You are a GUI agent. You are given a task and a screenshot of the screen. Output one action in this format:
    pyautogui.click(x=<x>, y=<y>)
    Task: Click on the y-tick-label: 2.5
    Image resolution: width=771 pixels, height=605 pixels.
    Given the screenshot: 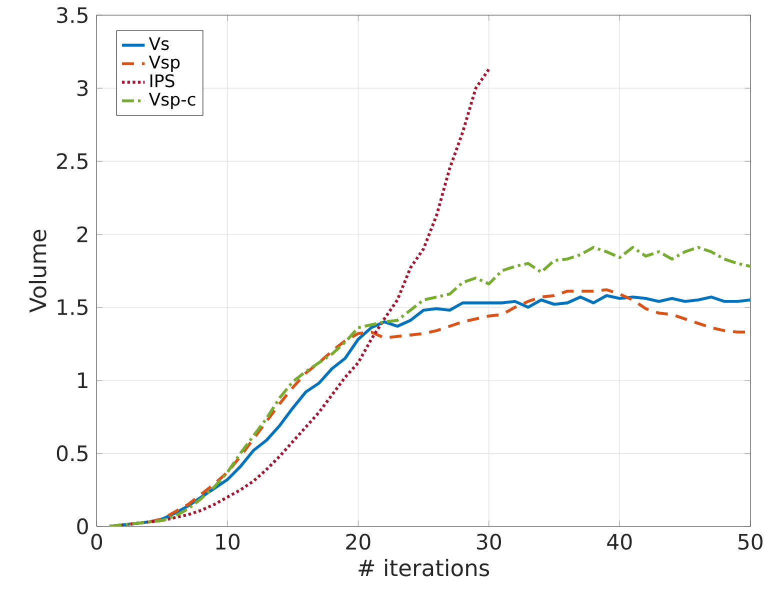 What is the action you would take?
    pyautogui.click(x=72, y=161)
    